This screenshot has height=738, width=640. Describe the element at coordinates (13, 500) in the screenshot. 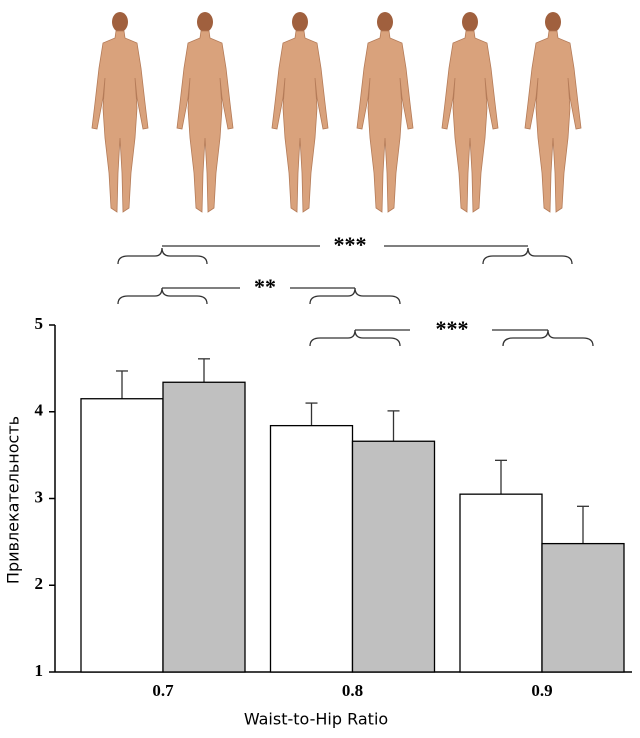

I see `y-axis-label: Привлекательность` at that location.